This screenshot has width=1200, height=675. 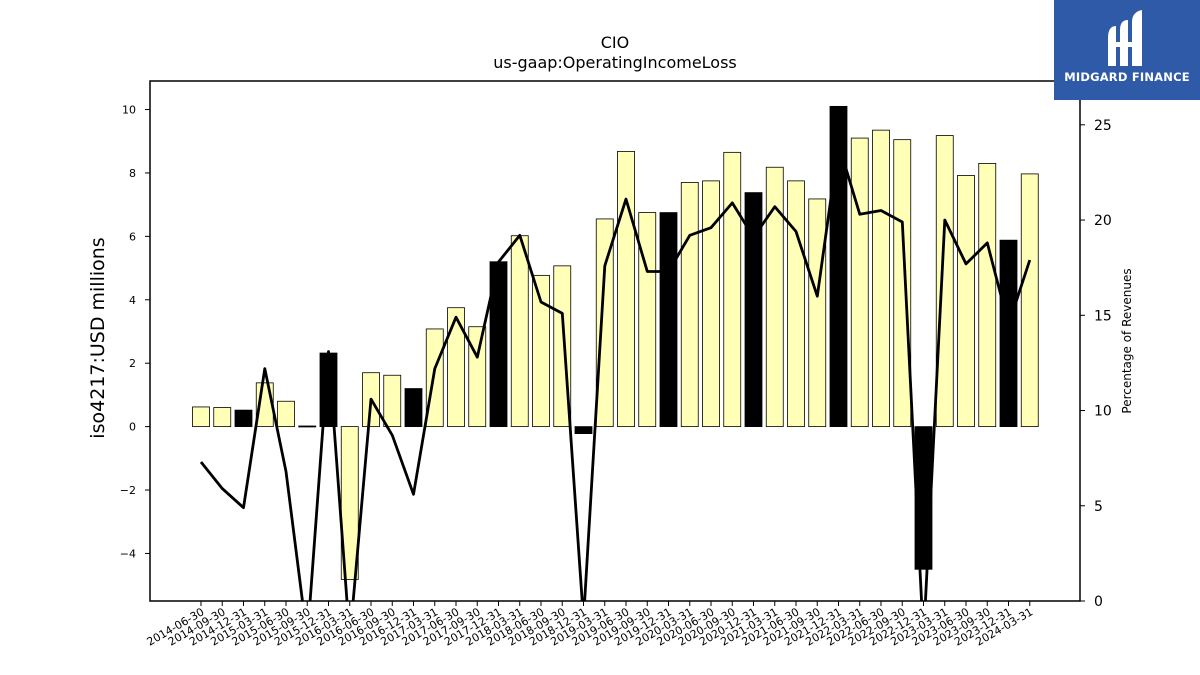 What do you see at coordinates (615, 62) in the screenshot?
I see `chart-subtitle: us-gaap:OperatingIncomeLoss` at bounding box center [615, 62].